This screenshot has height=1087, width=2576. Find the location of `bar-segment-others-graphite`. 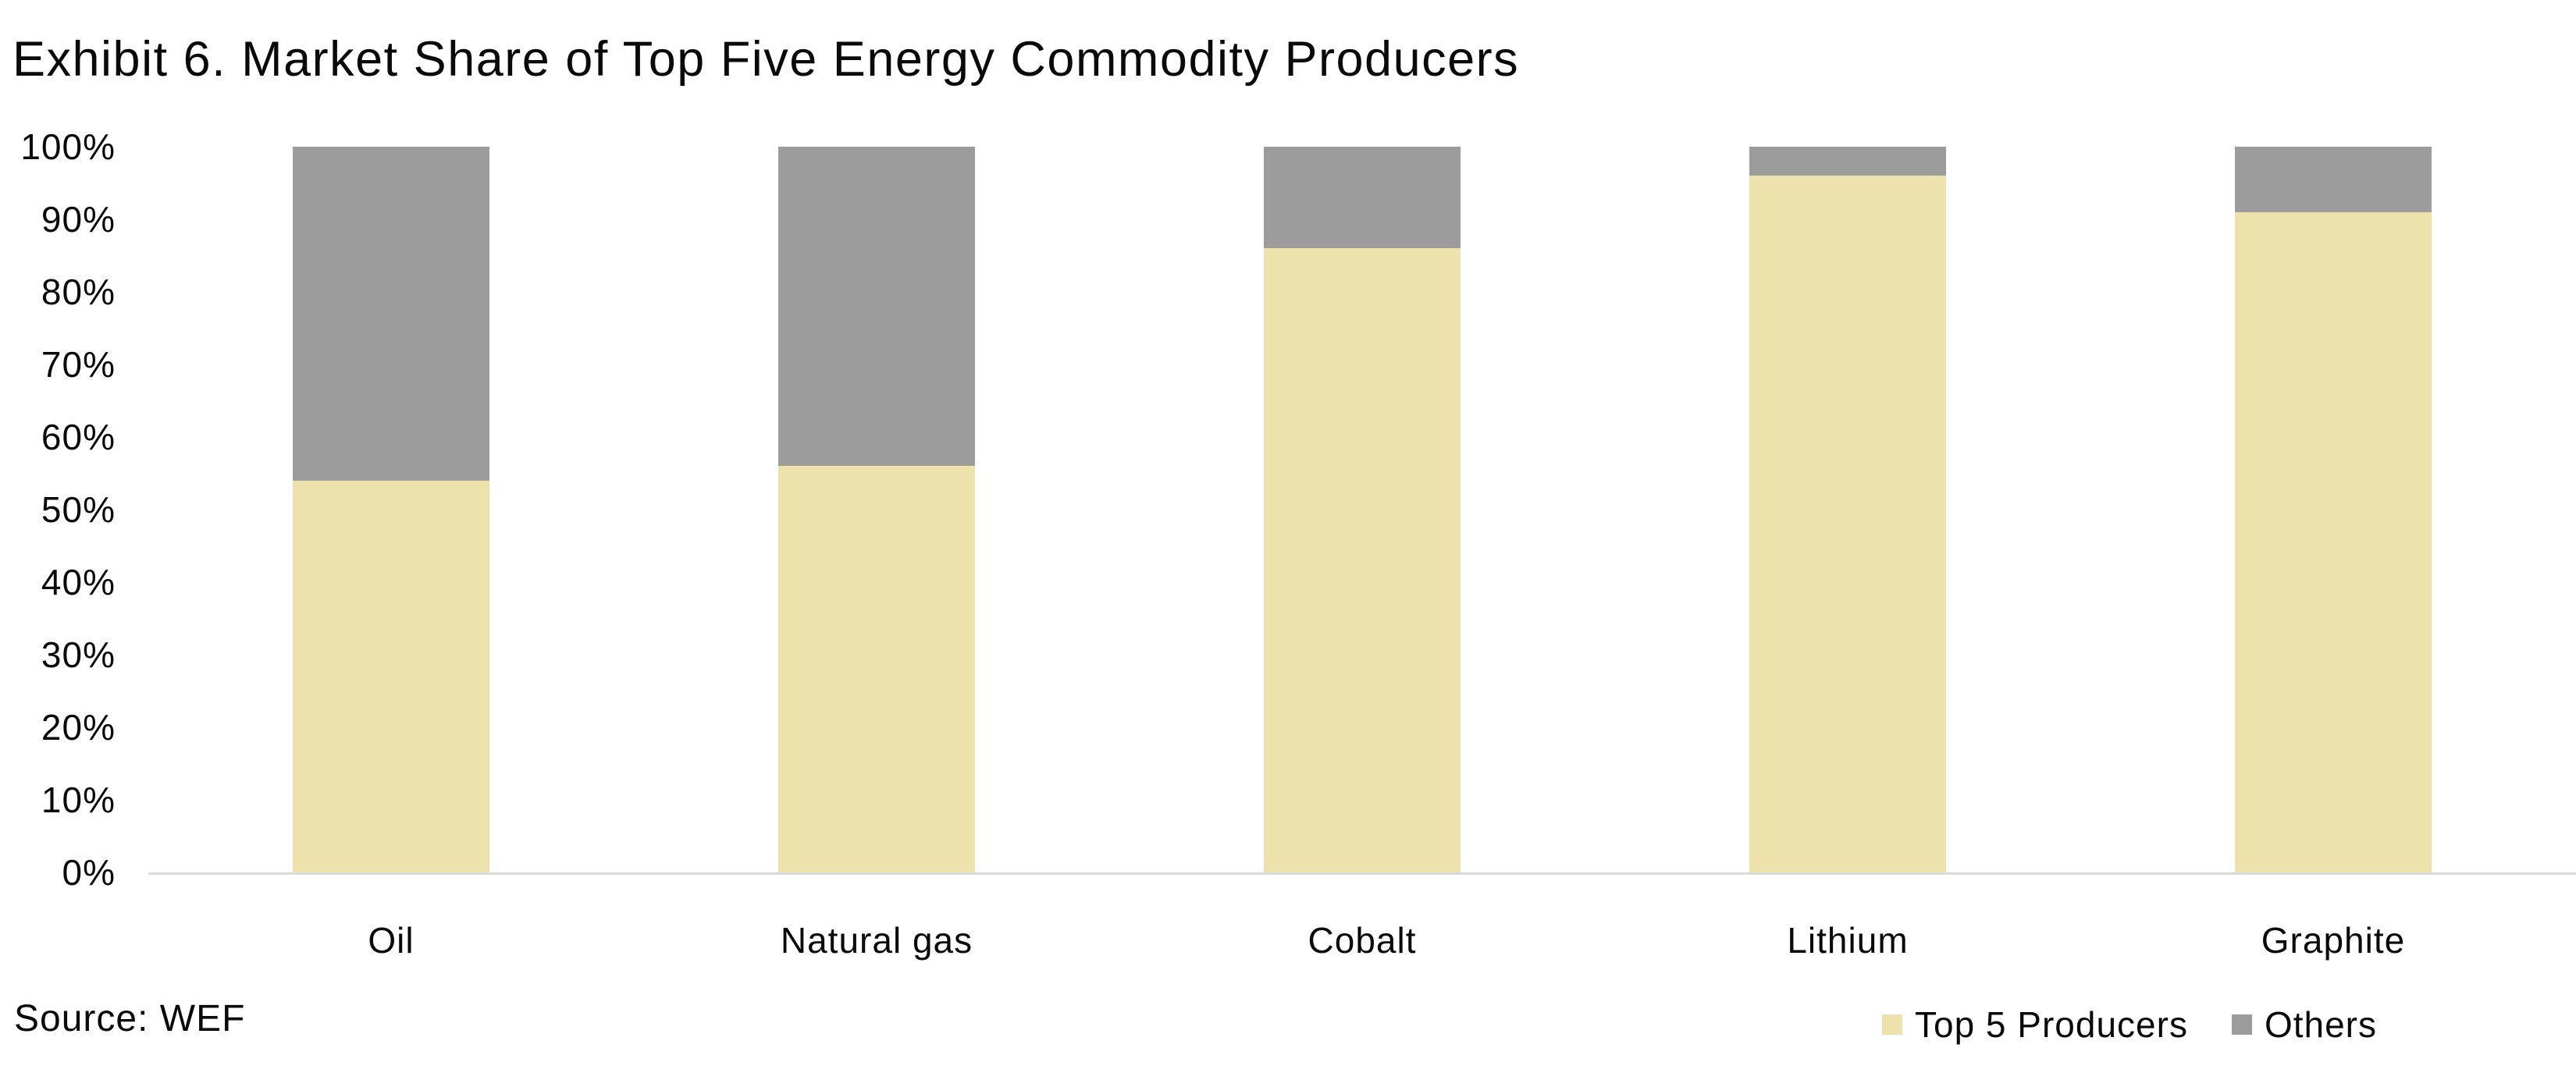

bar-segment-others-graphite is located at coordinates (2333, 179).